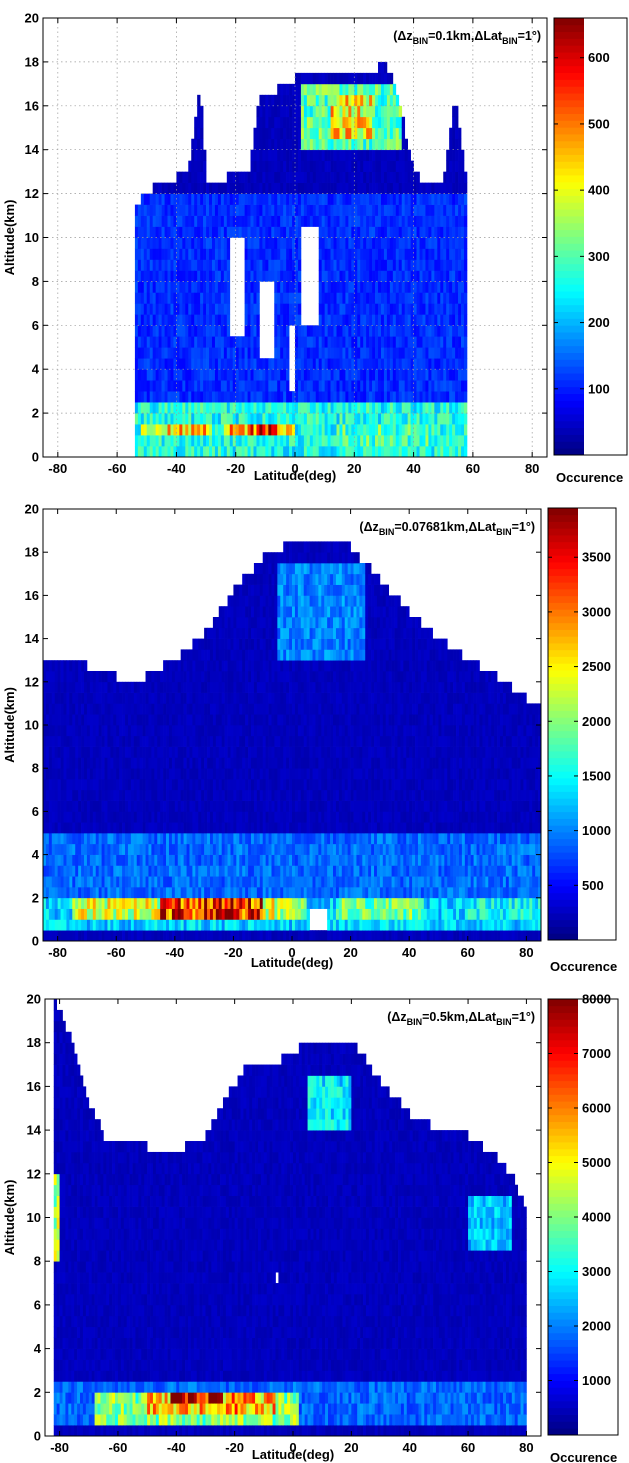 This screenshot has width=629, height=1463. What do you see at coordinates (596, 1162) in the screenshot?
I see `colorbar-tick-label: 5000` at bounding box center [596, 1162].